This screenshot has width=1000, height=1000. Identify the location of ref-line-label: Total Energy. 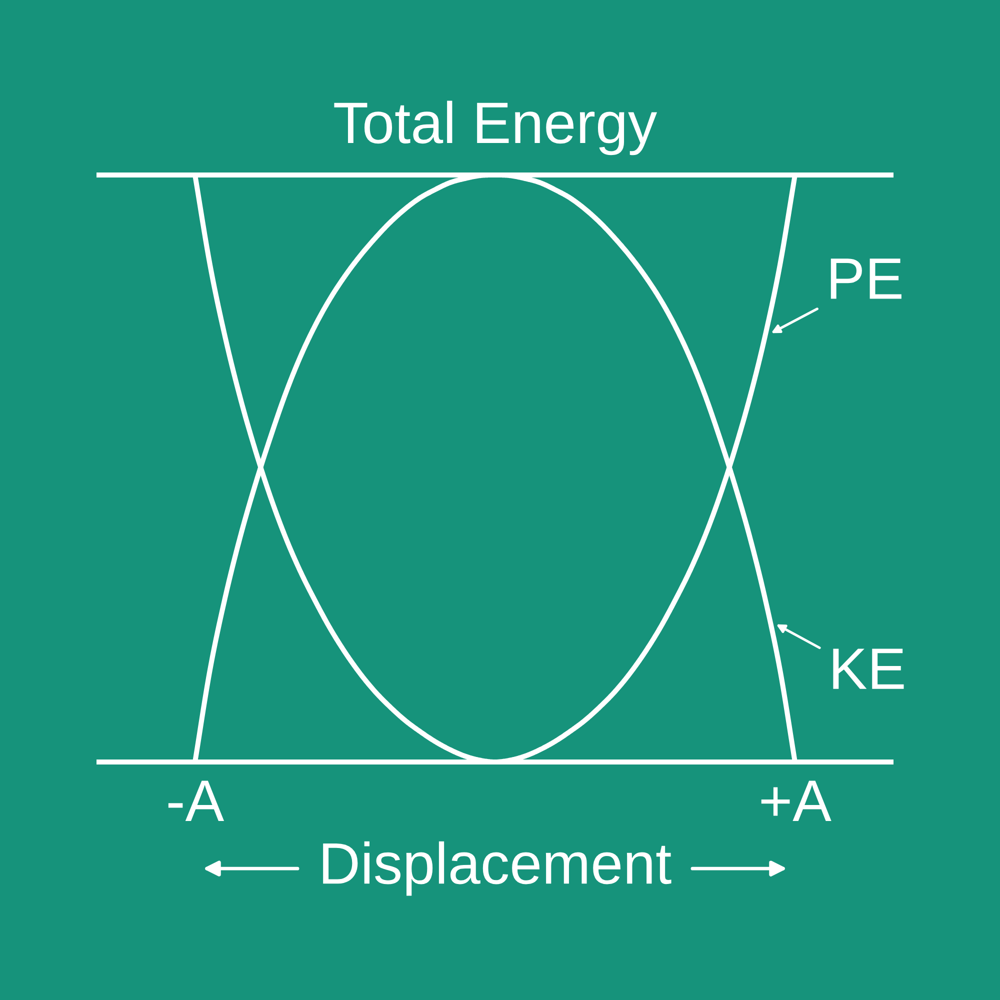
(496, 128).